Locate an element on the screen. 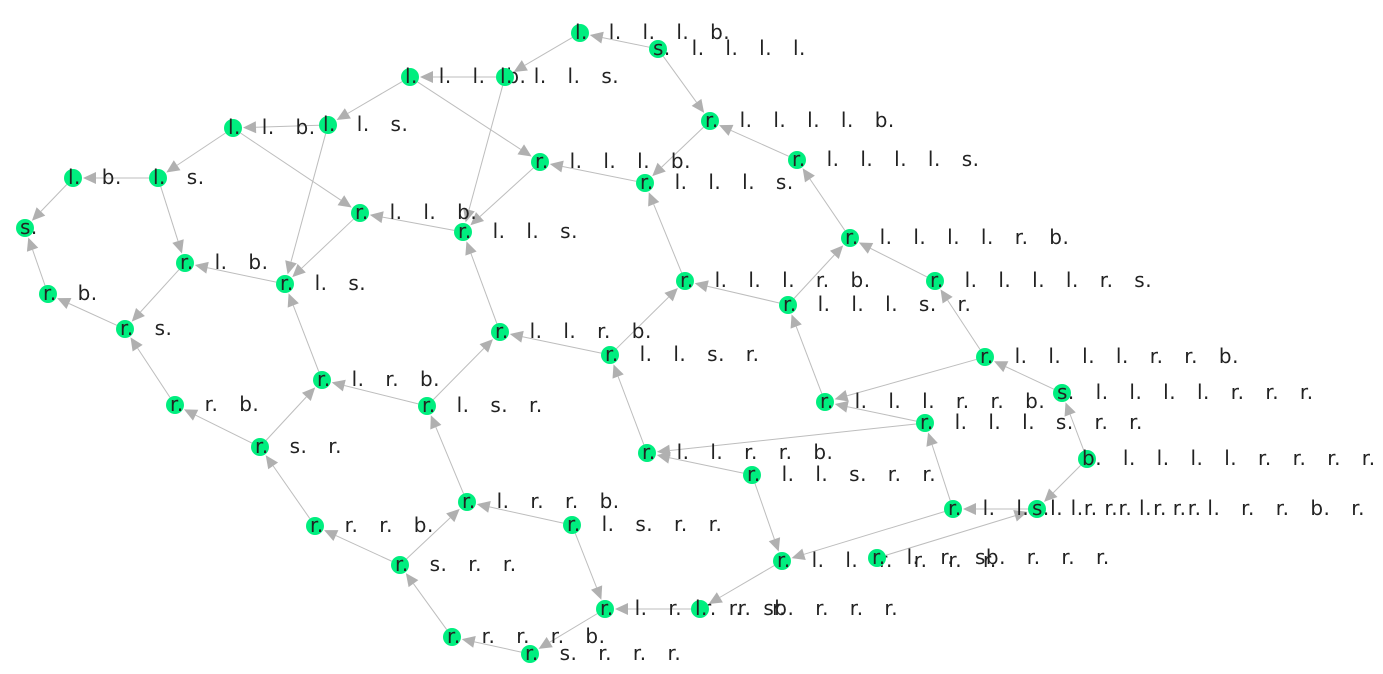 The image size is (1383, 674). graph-node: l. l. l. s. is located at coordinates (557, 76).